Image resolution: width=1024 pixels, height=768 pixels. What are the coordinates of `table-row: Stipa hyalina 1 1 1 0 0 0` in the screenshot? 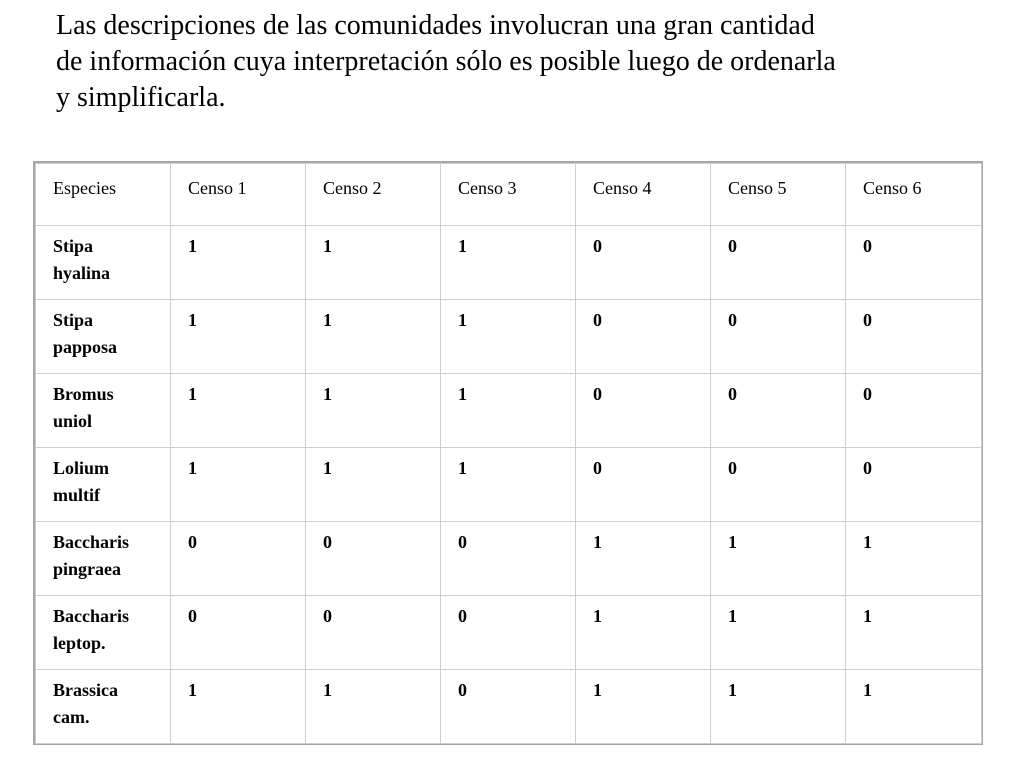 It's located at (508, 262).